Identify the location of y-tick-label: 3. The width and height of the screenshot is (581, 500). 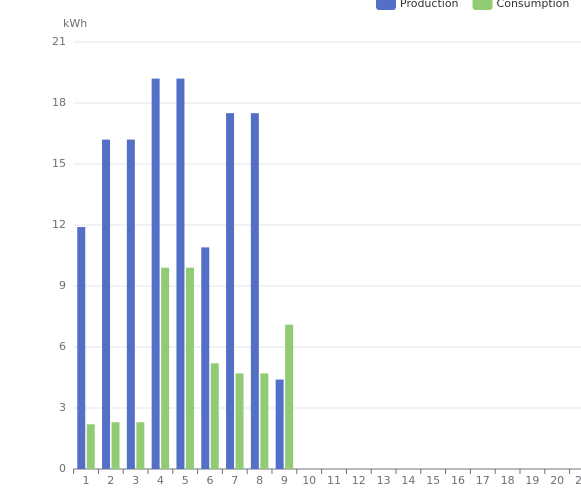
(62, 407).